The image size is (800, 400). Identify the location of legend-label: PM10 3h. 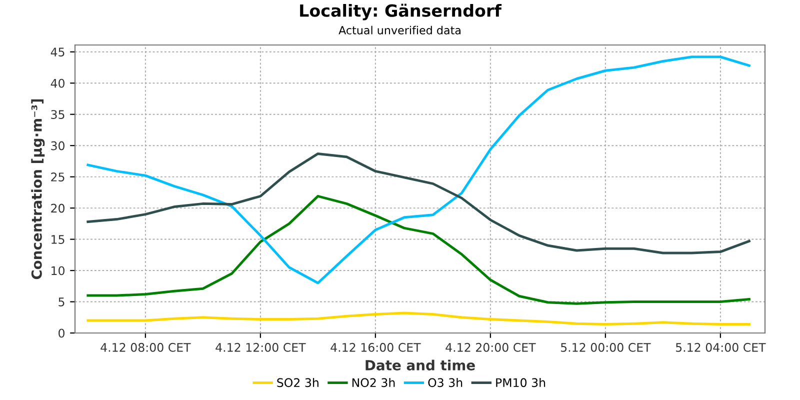
(521, 383).